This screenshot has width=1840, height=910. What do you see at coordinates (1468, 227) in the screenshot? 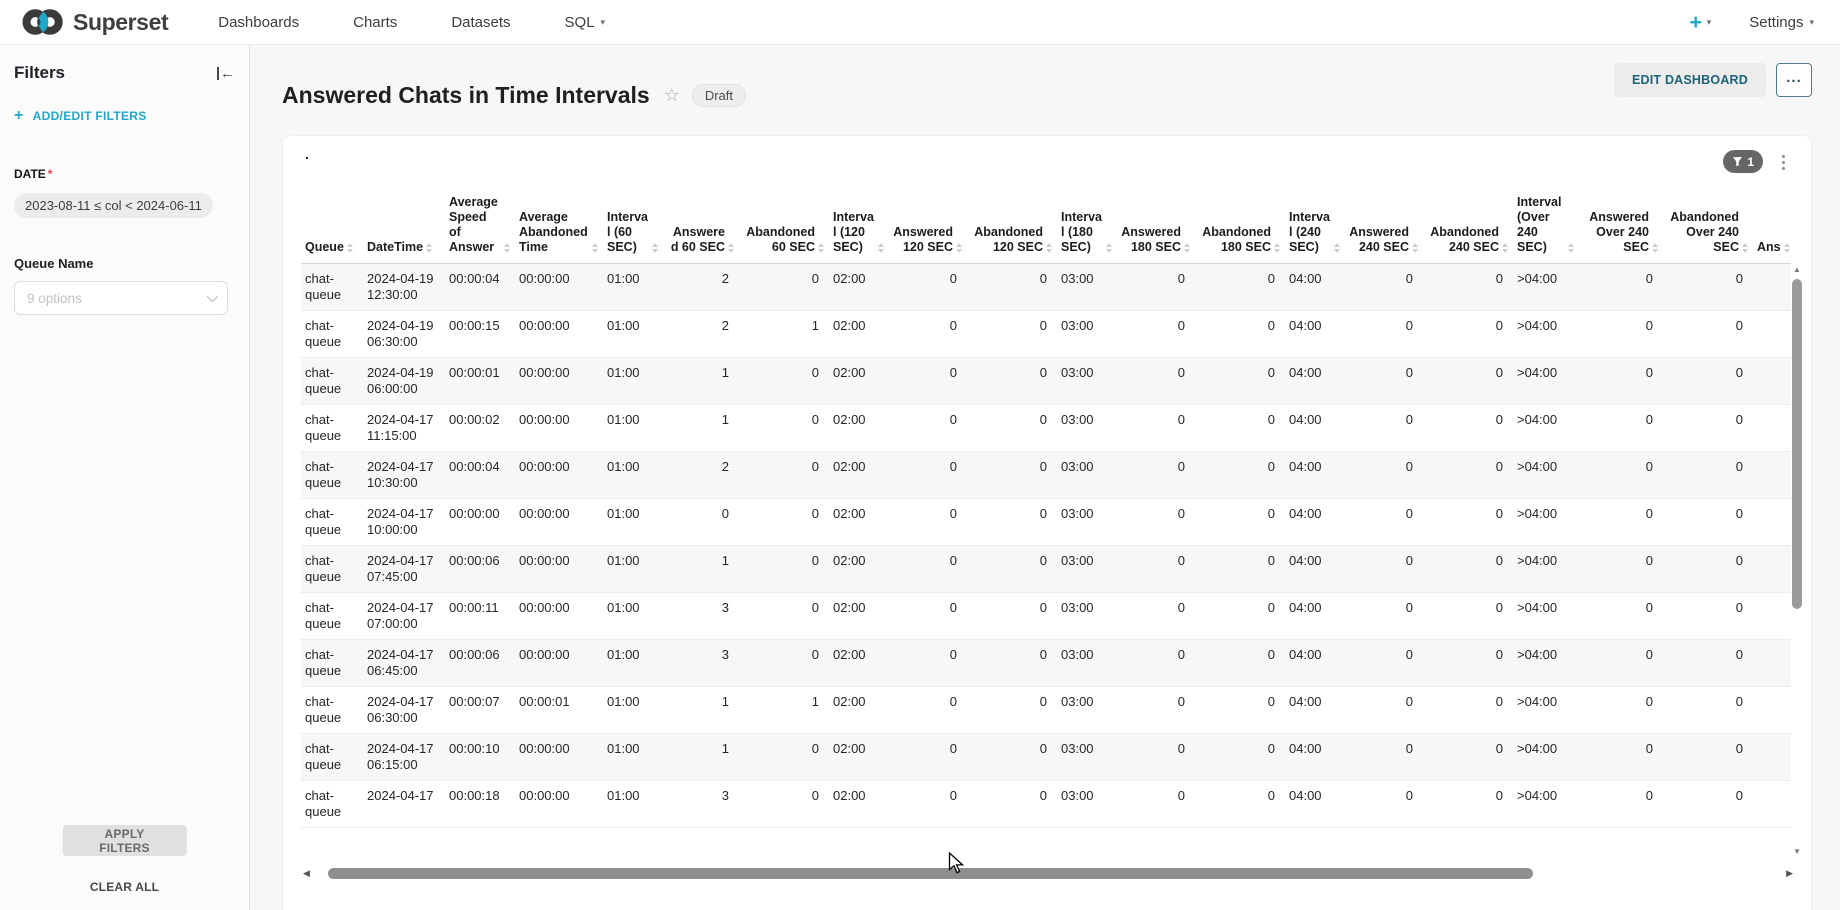
I see `column-header: Abandoned 240 SEC` at bounding box center [1468, 227].